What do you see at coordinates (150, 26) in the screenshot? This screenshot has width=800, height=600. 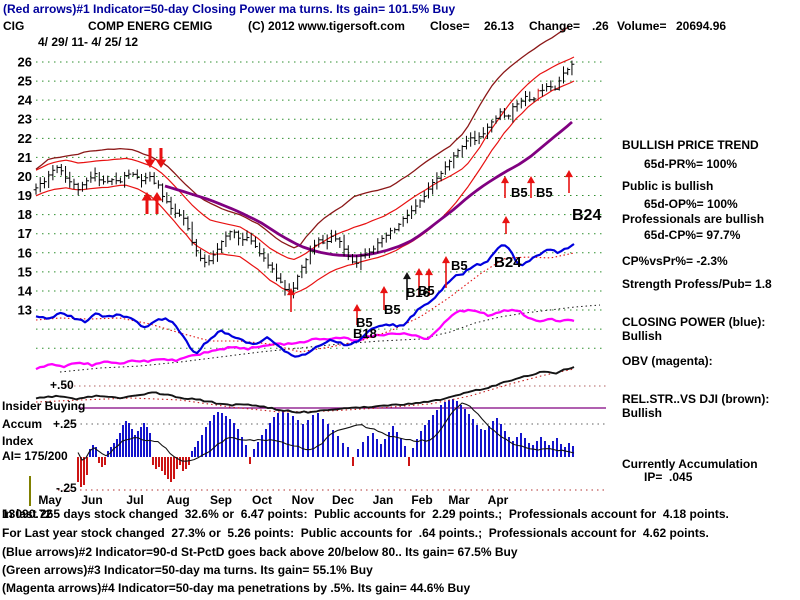 I see `company-name: COMP ENERG CEMIG` at bounding box center [150, 26].